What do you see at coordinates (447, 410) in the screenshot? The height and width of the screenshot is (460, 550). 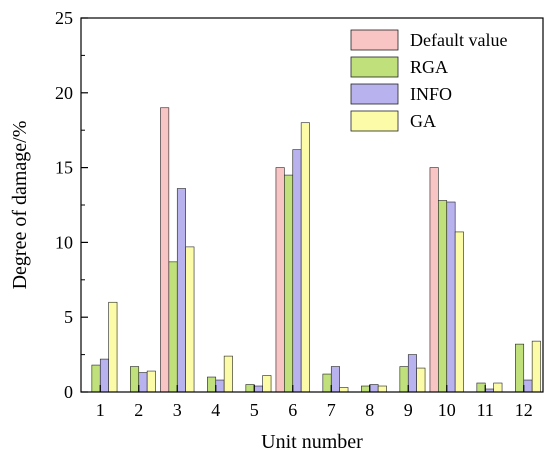 I see `x-tick-label: 10` at bounding box center [447, 410].